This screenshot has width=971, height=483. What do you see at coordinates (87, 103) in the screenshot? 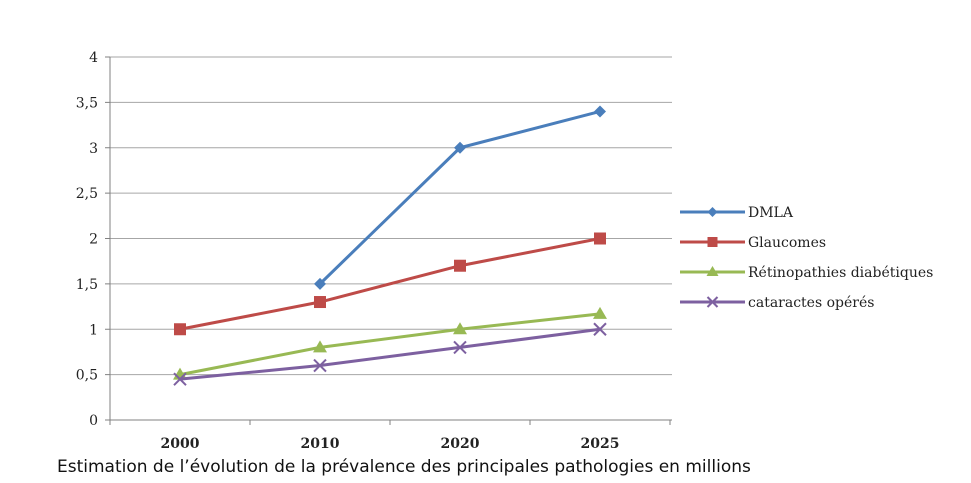
I see `y-tick-label: 3,5` at bounding box center [87, 103].